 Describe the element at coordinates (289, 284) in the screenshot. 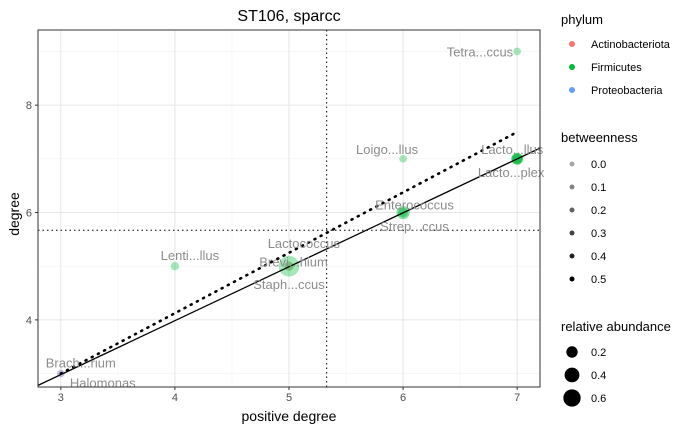

I see `point-label: Staph...ccus` at that location.